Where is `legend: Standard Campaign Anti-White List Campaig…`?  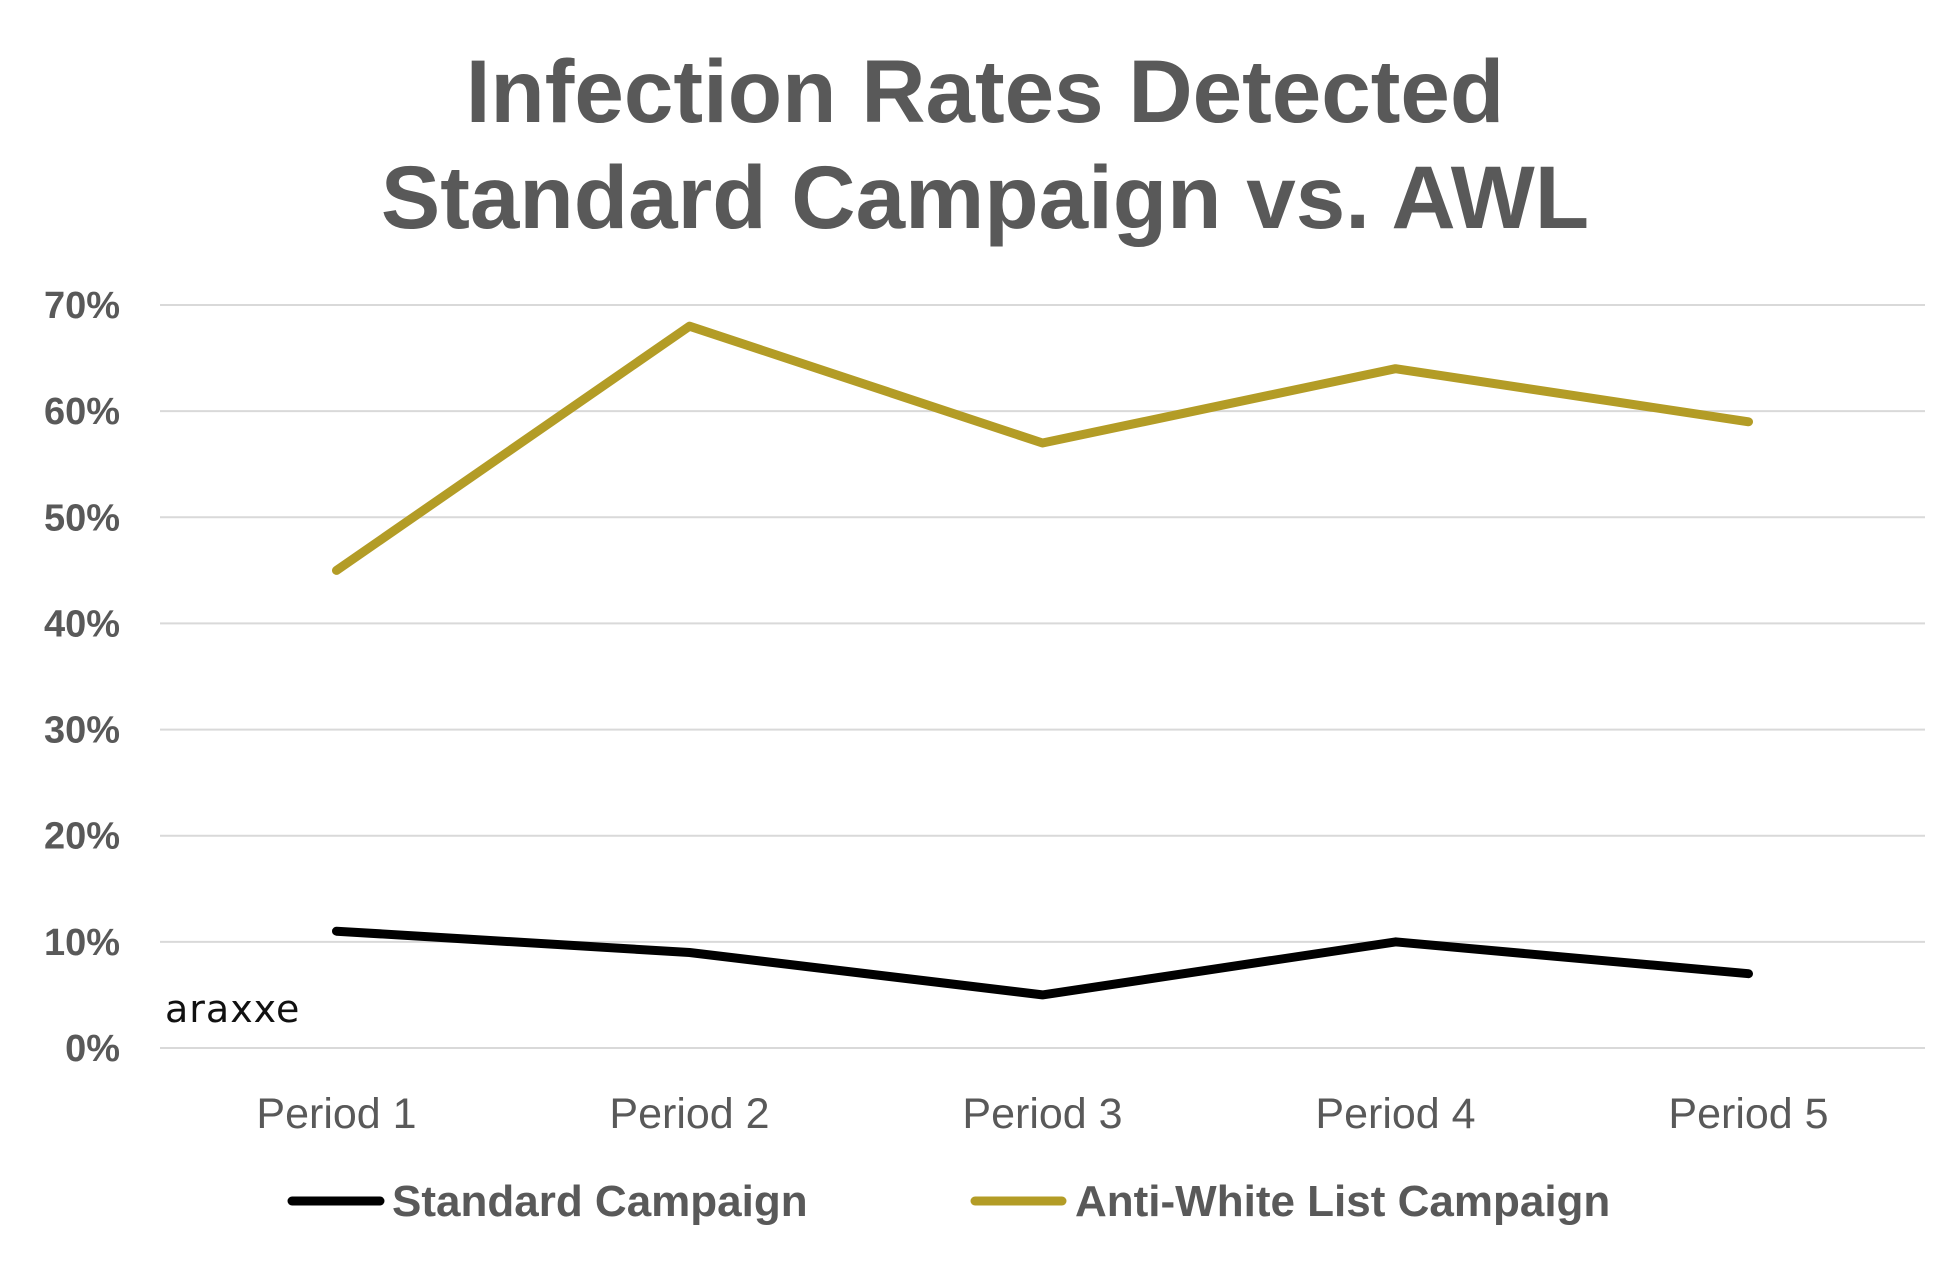
legend: Standard Campaign Anti-White List Campaig… is located at coordinates (948, 1201).